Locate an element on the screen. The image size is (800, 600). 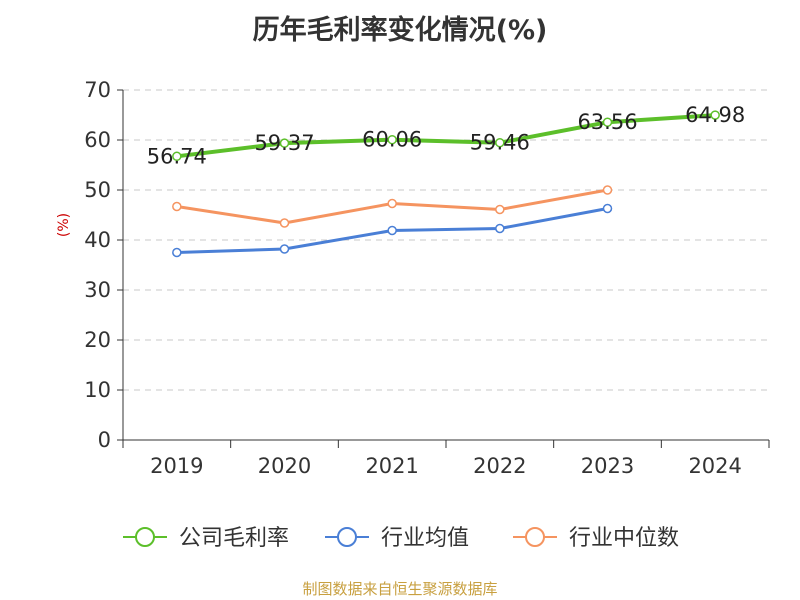
data-label: 64.98 is located at coordinates (715, 115).